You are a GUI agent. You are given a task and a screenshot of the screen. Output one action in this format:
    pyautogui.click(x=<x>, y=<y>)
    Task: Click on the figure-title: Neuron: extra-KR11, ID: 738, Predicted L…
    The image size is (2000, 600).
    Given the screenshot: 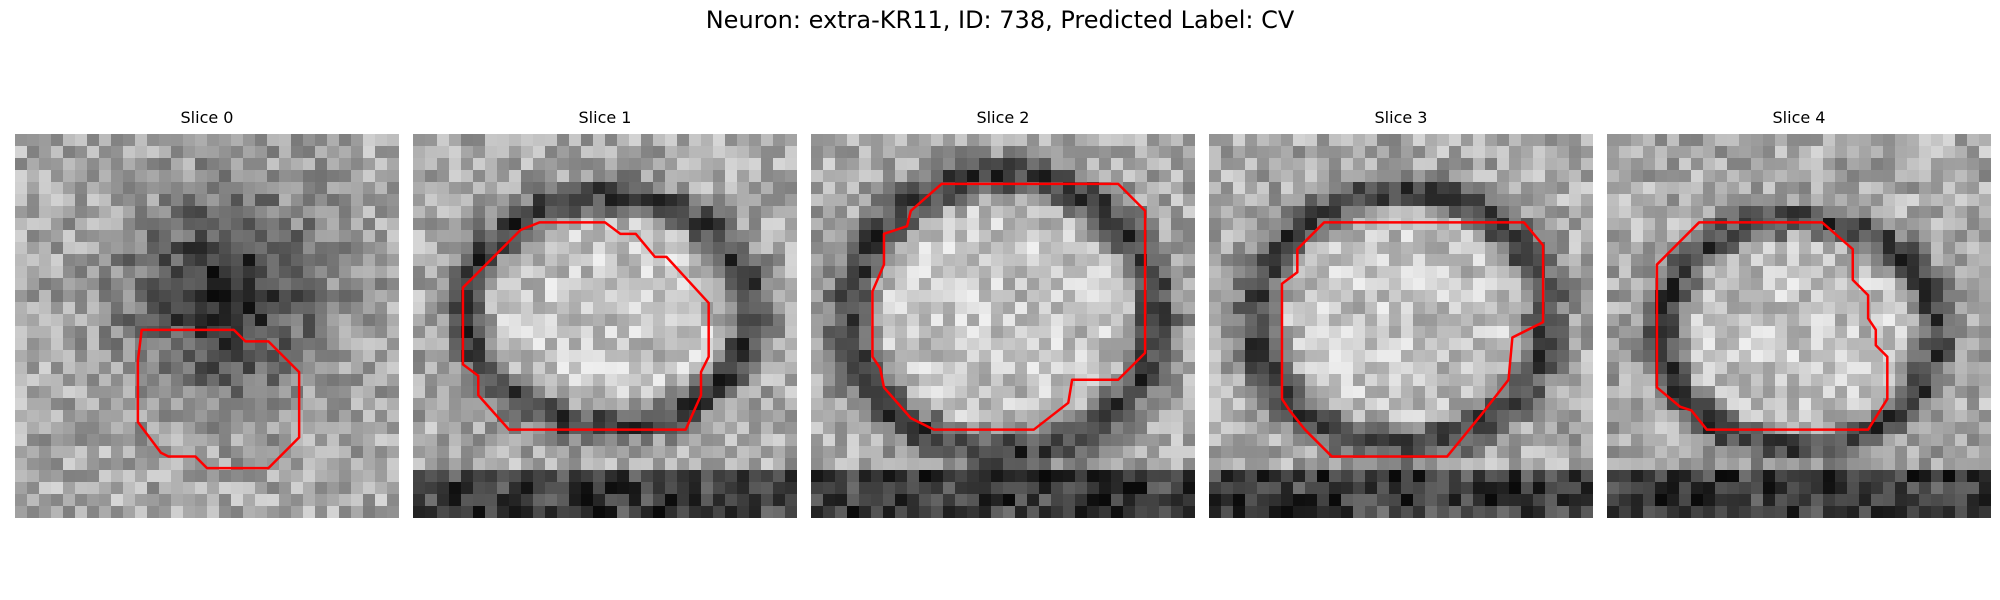 What is the action you would take?
    pyautogui.click(x=1000, y=20)
    